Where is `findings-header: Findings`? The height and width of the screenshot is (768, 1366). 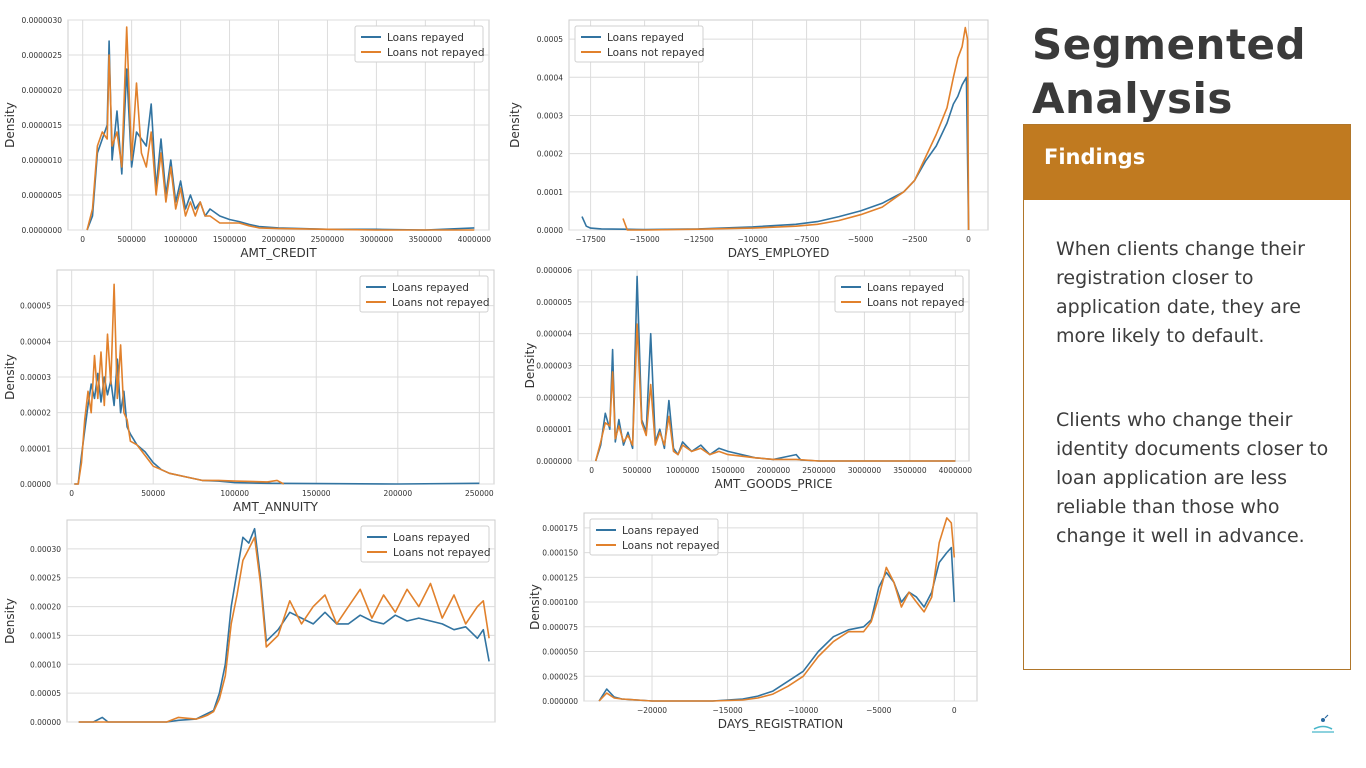
findings-header: Findings is located at coordinates (1187, 162).